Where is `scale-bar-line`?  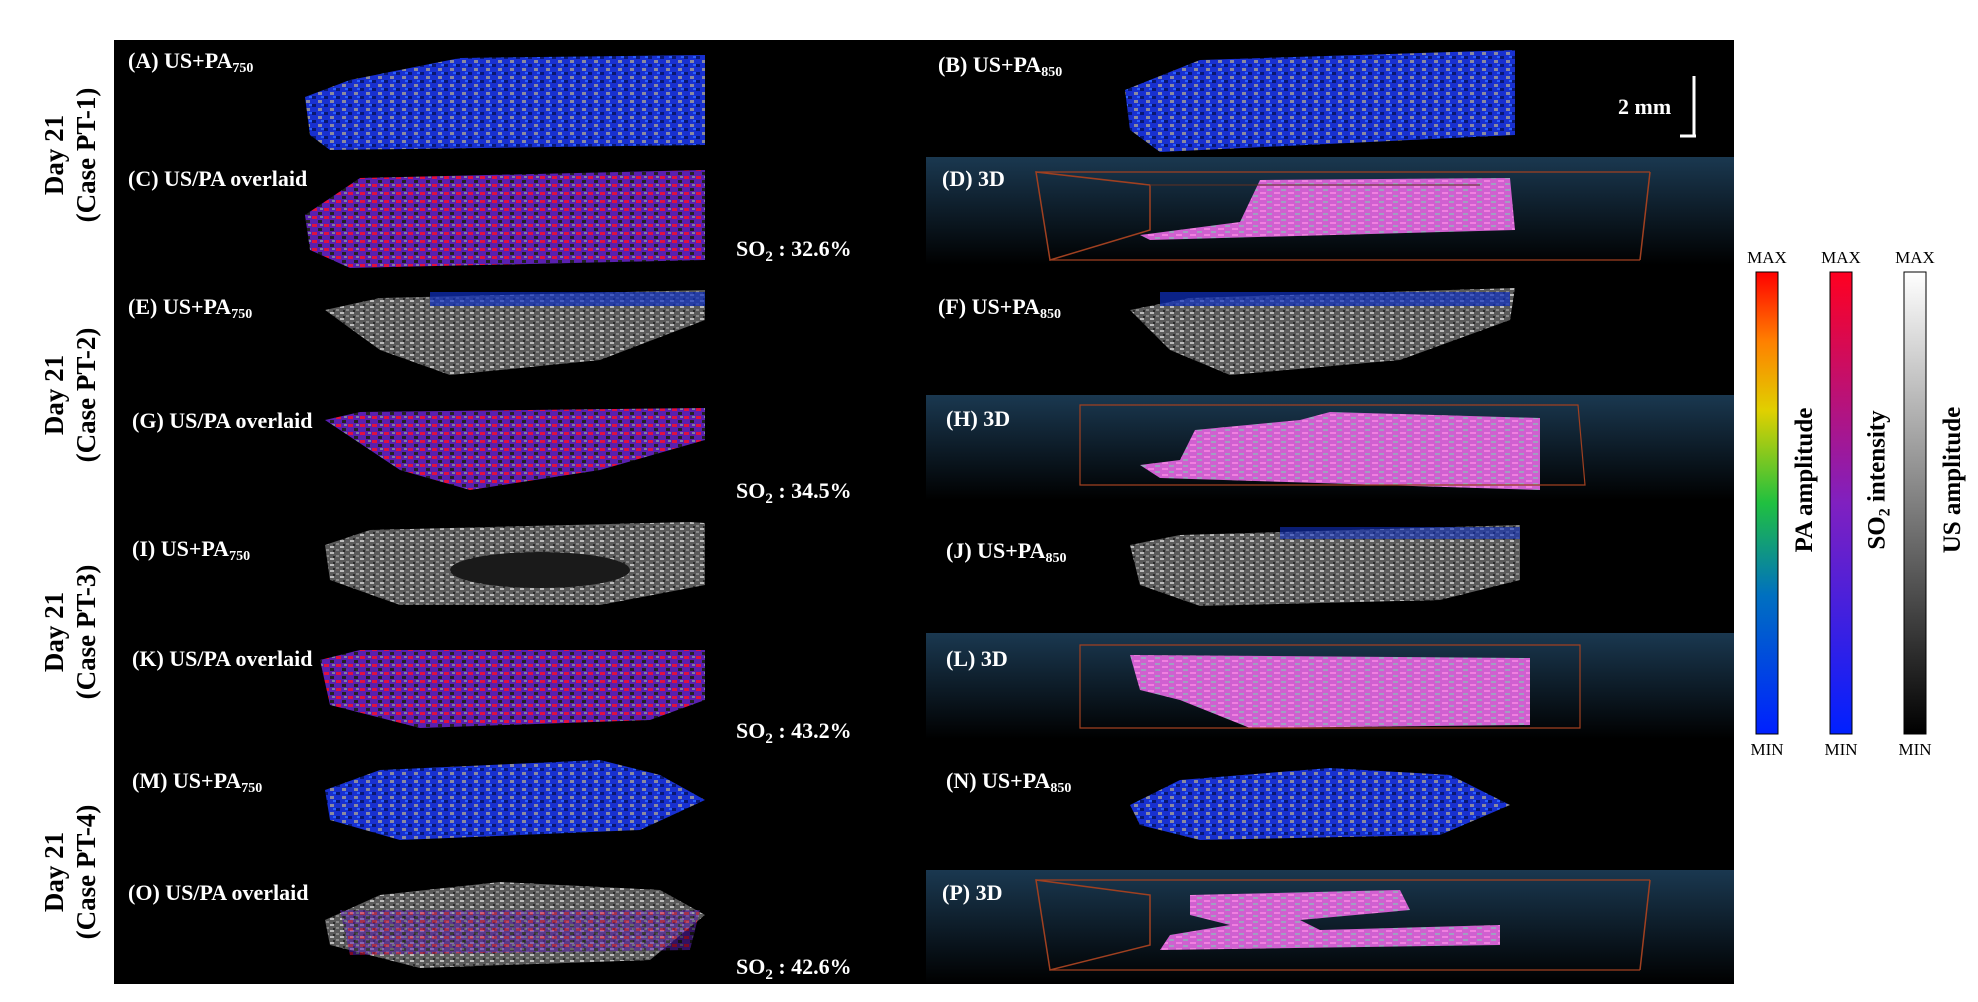
scale-bar-line is located at coordinates (1688, 107).